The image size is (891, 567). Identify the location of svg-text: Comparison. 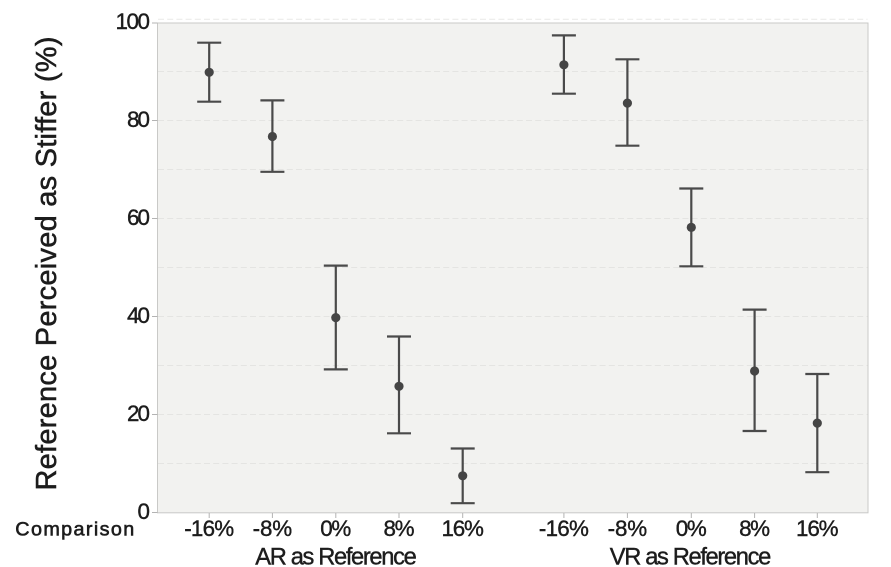
(74, 530).